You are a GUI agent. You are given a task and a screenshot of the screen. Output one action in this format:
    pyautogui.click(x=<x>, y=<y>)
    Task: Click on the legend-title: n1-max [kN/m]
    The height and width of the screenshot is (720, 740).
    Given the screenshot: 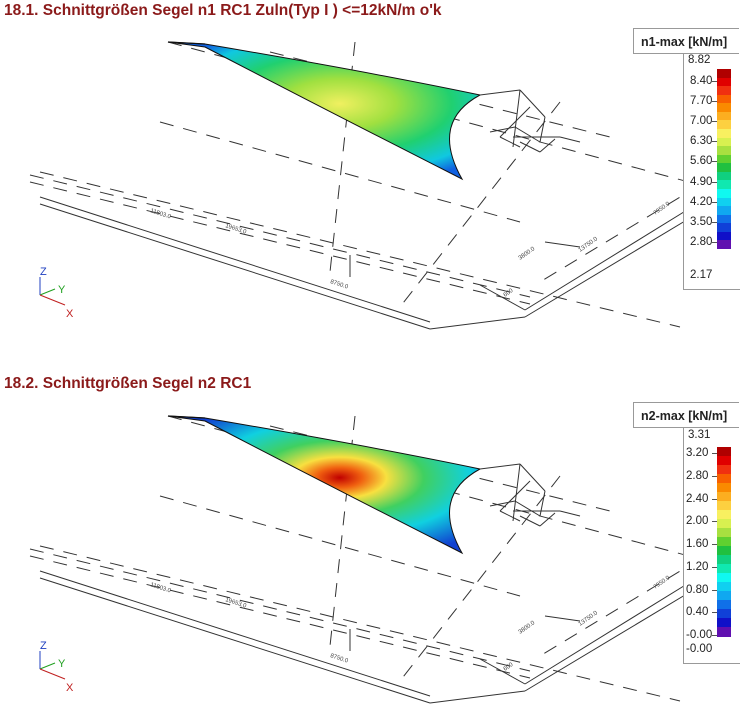 What is the action you would take?
    pyautogui.click(x=686, y=41)
    